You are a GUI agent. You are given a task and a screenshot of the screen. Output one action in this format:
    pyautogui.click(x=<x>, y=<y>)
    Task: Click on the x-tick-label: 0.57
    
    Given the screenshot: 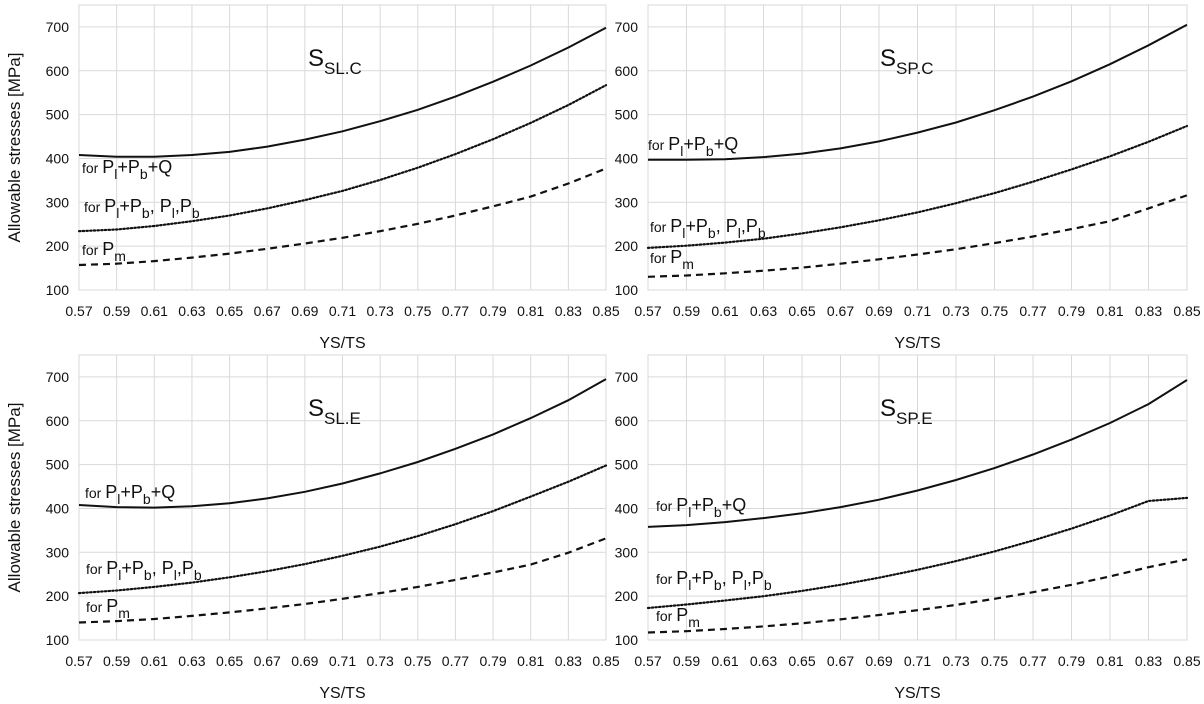 What is the action you would take?
    pyautogui.click(x=647, y=311)
    